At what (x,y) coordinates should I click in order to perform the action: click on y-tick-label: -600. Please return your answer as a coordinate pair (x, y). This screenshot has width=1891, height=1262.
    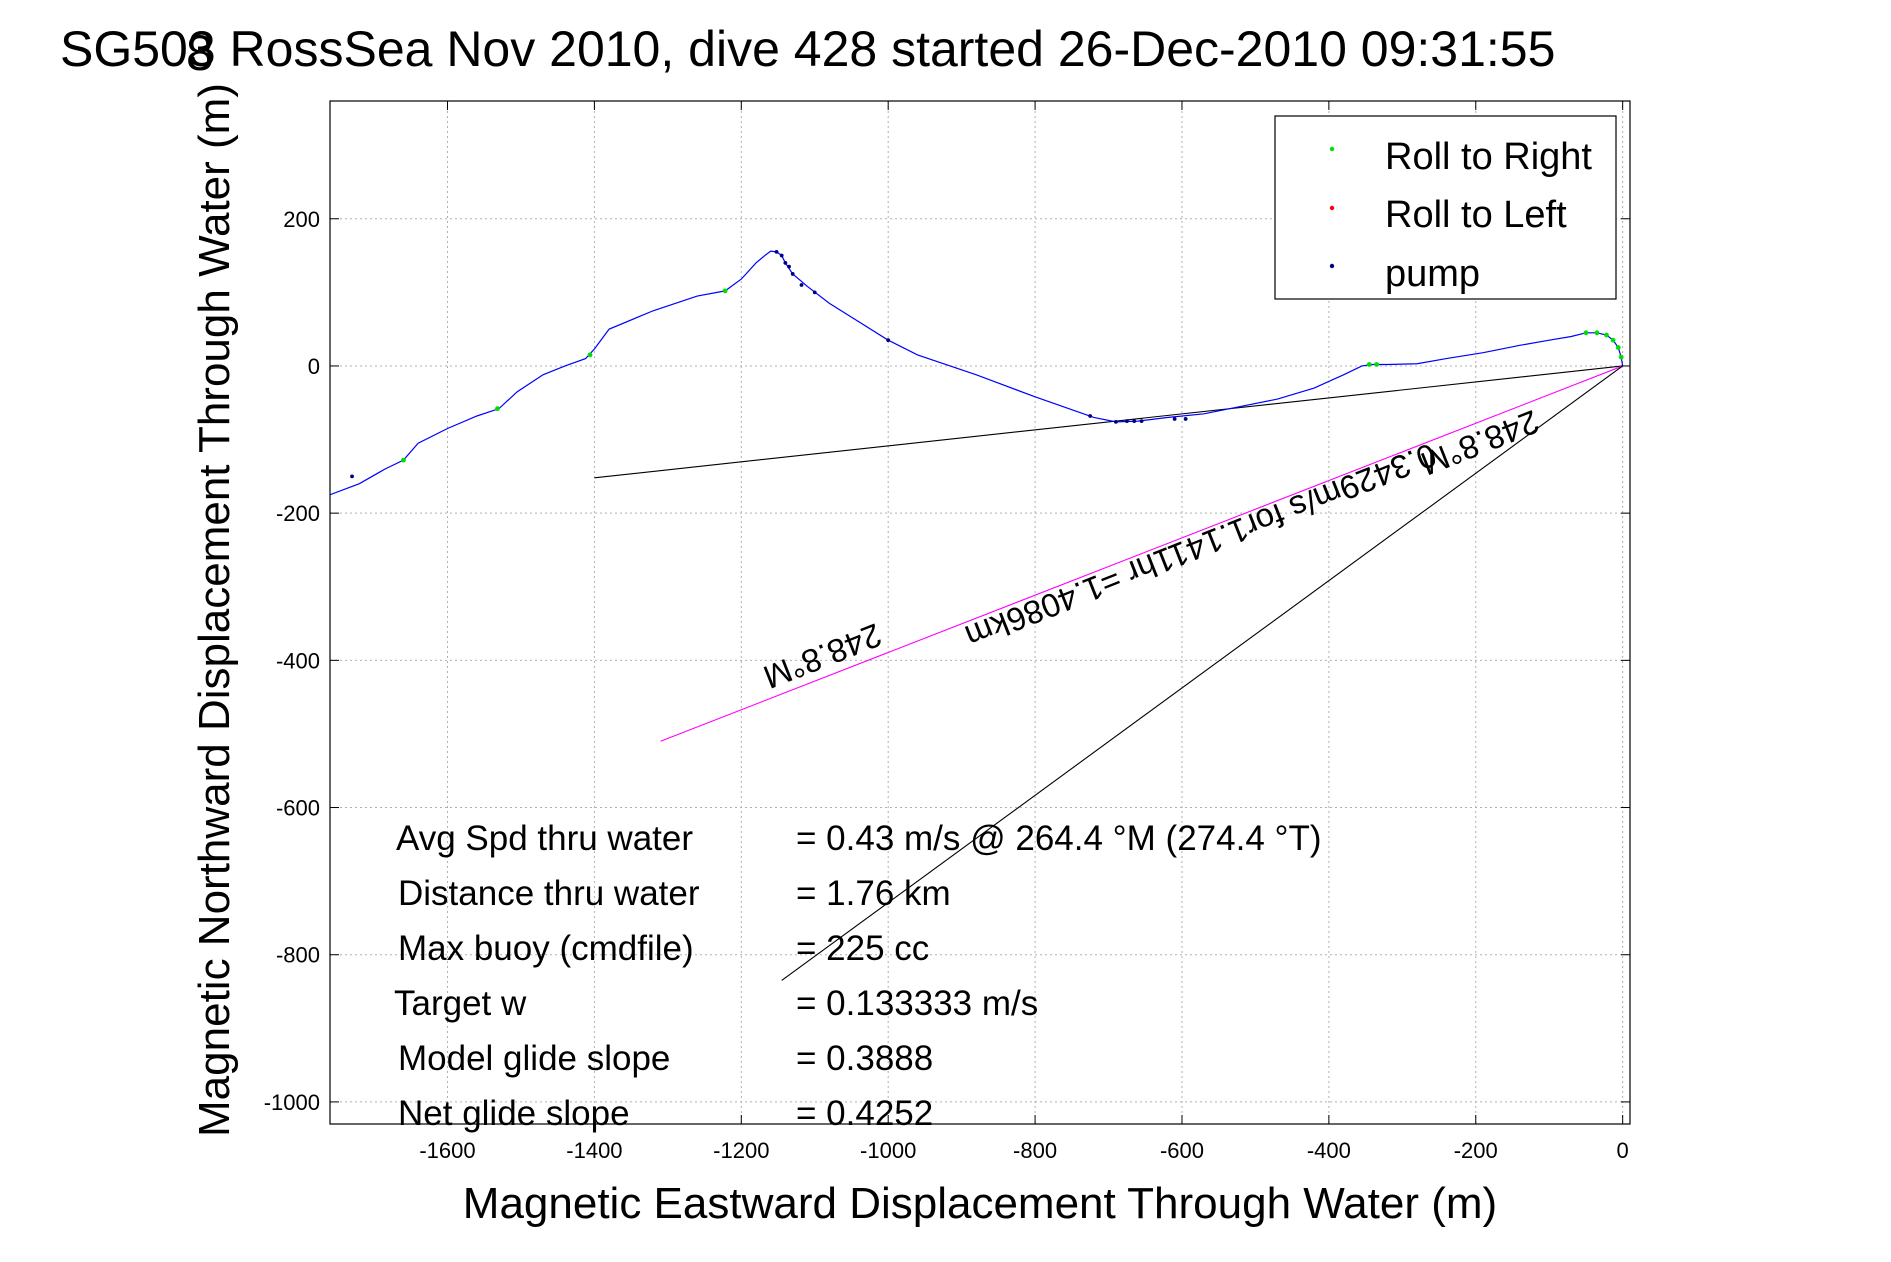
    Looking at the image, I should click on (298, 808).